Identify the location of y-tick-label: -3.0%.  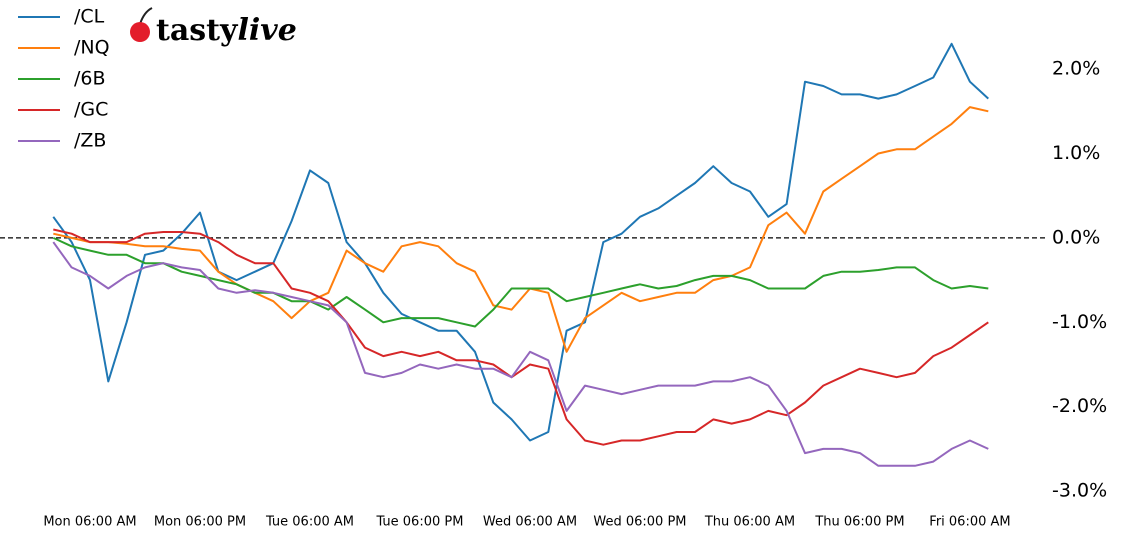
(1079, 491).